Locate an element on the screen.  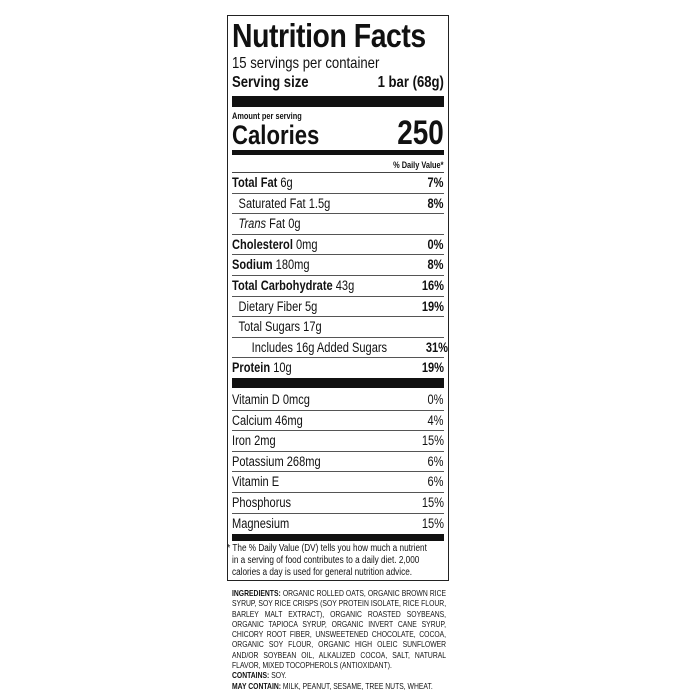
vitamin-row: Vitamin E 6% is located at coordinates (338, 482).